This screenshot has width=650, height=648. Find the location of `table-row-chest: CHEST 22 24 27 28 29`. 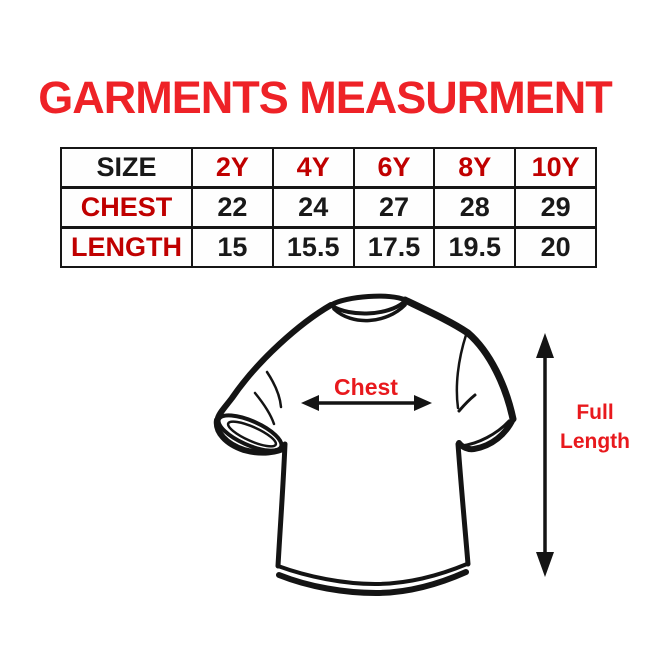

table-row-chest: CHEST 22 24 27 28 29 is located at coordinates (328, 207).